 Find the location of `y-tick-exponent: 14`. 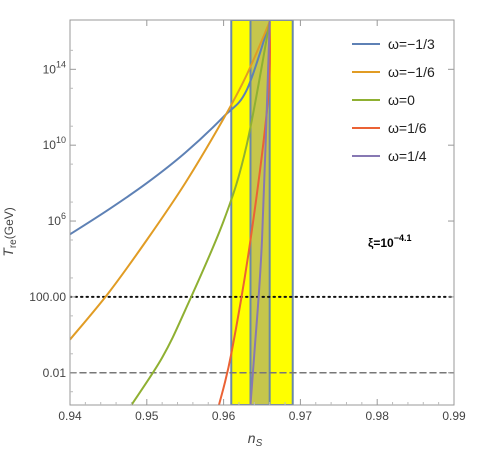

y-tick-exponent: 14 is located at coordinates (61, 64).